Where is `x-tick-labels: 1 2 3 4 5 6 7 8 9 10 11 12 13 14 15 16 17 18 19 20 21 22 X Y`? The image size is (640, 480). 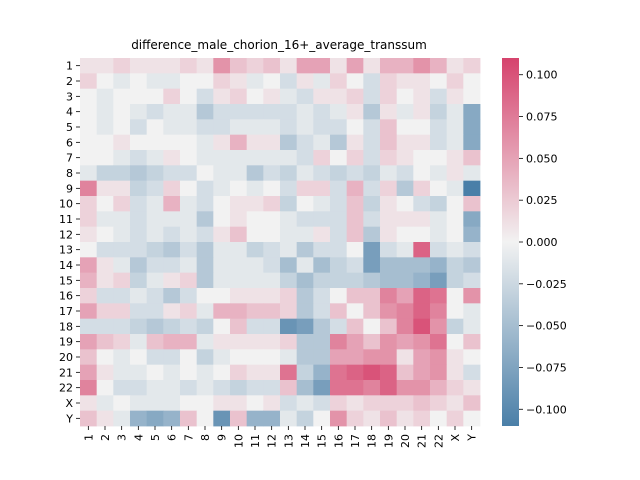 x-tick-labels: 1 2 3 4 5 6 7 8 9 10 11 12 13 14 15 16 17 18 19 20 21 22 X Y is located at coordinates (280, 437).